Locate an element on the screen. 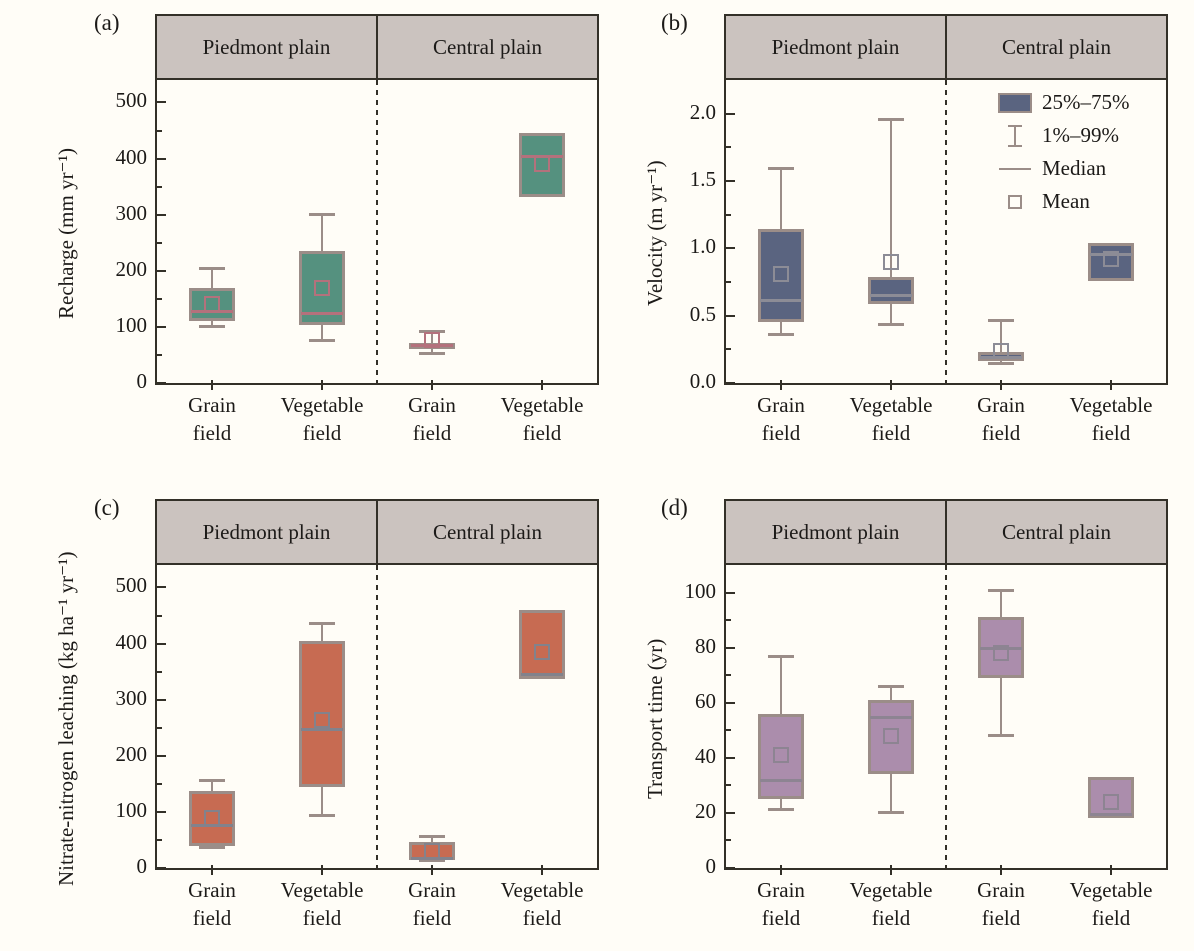 The height and width of the screenshot is (951, 1194). y-axis-tick-label: 1.5 is located at coordinates (702, 179).